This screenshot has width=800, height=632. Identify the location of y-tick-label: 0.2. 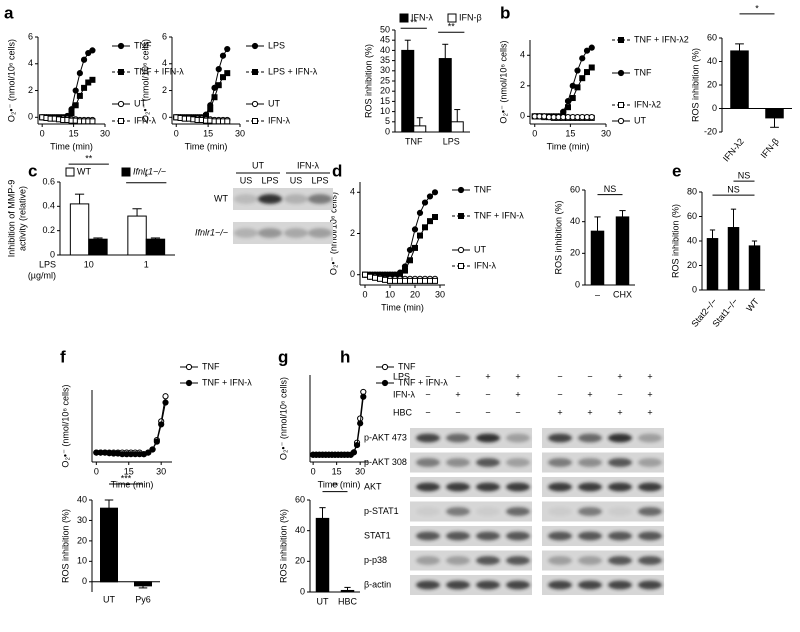
(48, 230).